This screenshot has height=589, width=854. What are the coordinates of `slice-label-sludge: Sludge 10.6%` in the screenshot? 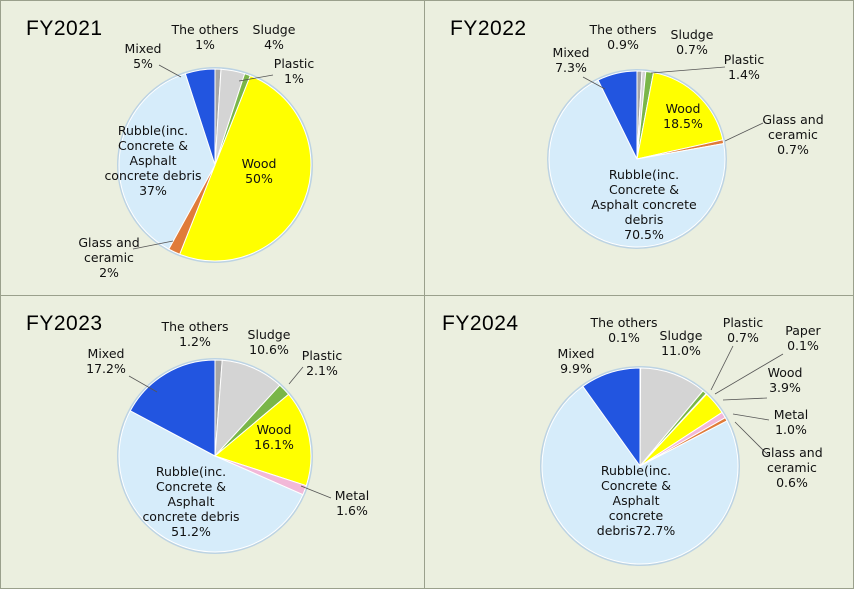 It's located at (269, 342).